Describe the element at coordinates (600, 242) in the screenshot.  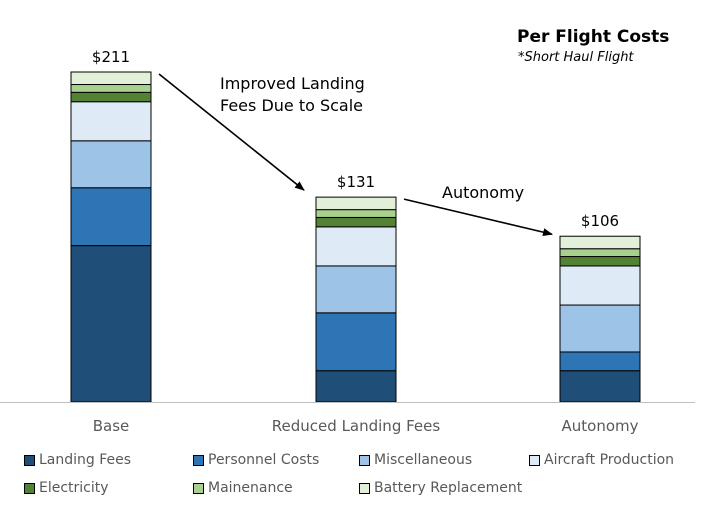
I see `bar-segment-battery-replacement-autonomy` at that location.